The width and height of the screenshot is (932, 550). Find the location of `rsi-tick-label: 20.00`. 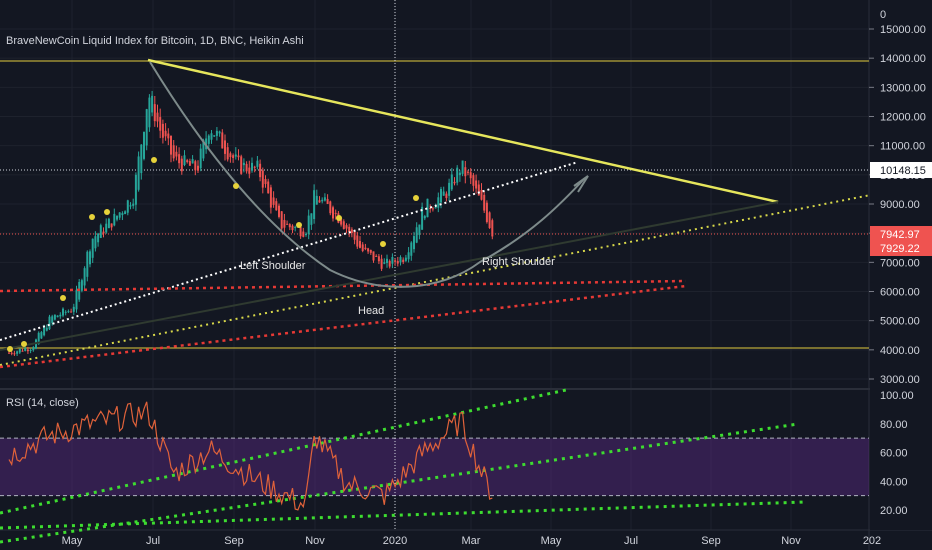

rsi-tick-label: 20.00 is located at coordinates (894, 511).